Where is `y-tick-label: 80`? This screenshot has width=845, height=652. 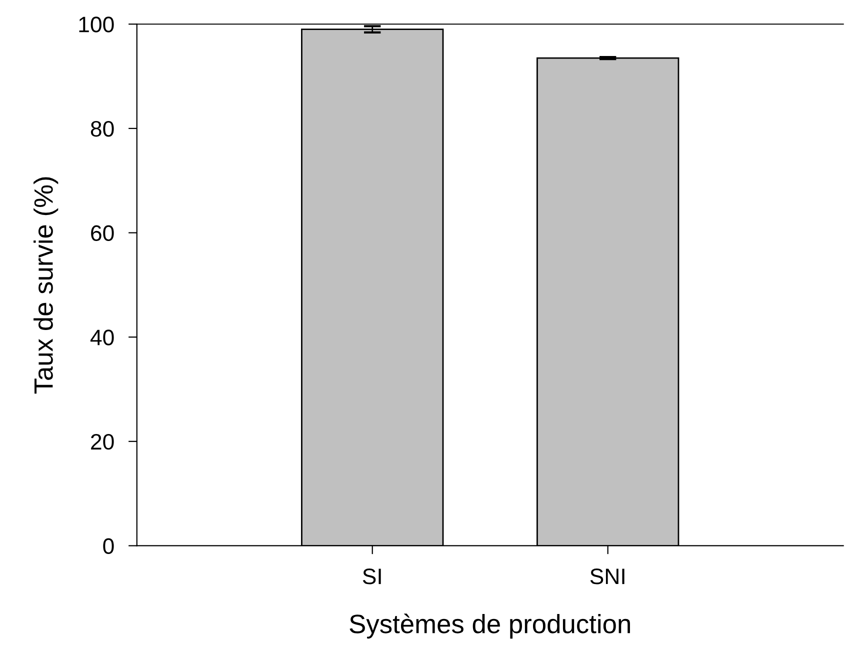
y-tick-label: 80 is located at coordinates (102, 128).